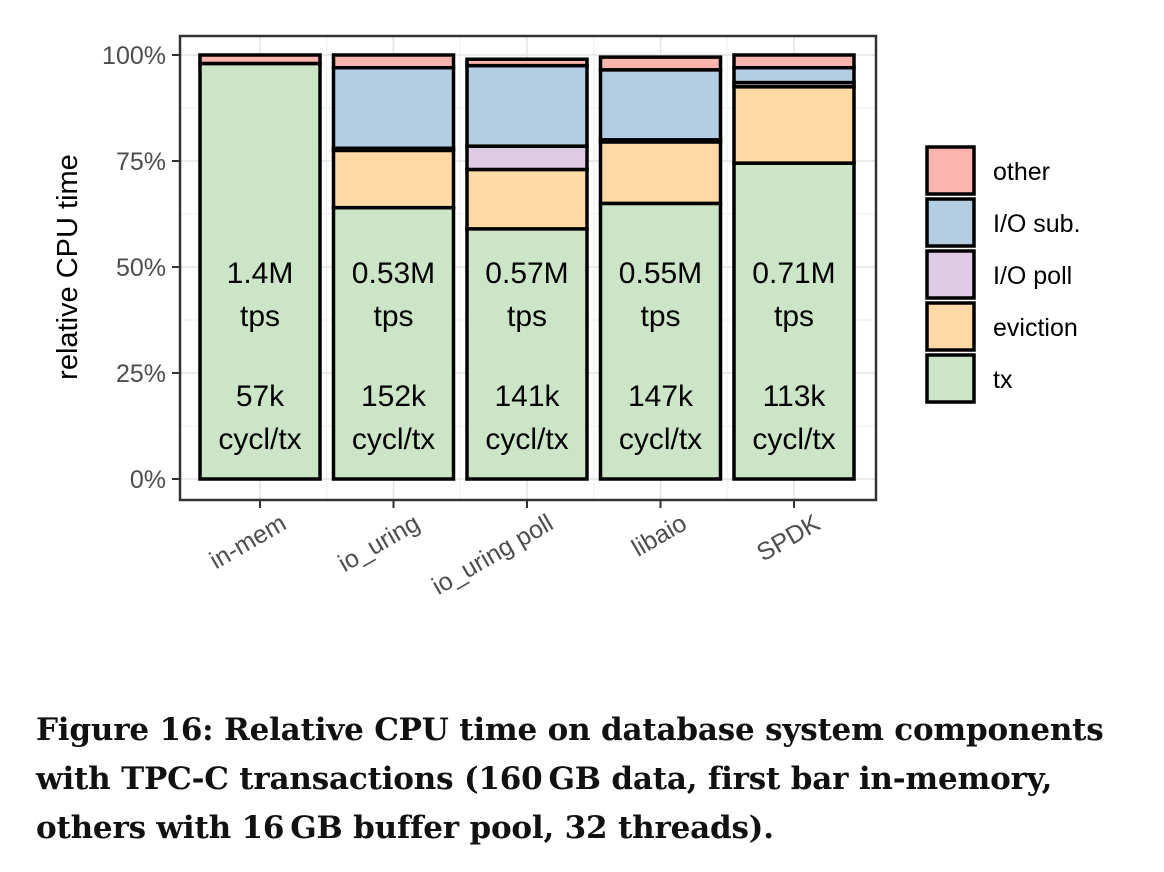 Image resolution: width=1164 pixels, height=872 pixels. What do you see at coordinates (1037, 224) in the screenshot?
I see `legend-label: I/O sub.` at bounding box center [1037, 224].